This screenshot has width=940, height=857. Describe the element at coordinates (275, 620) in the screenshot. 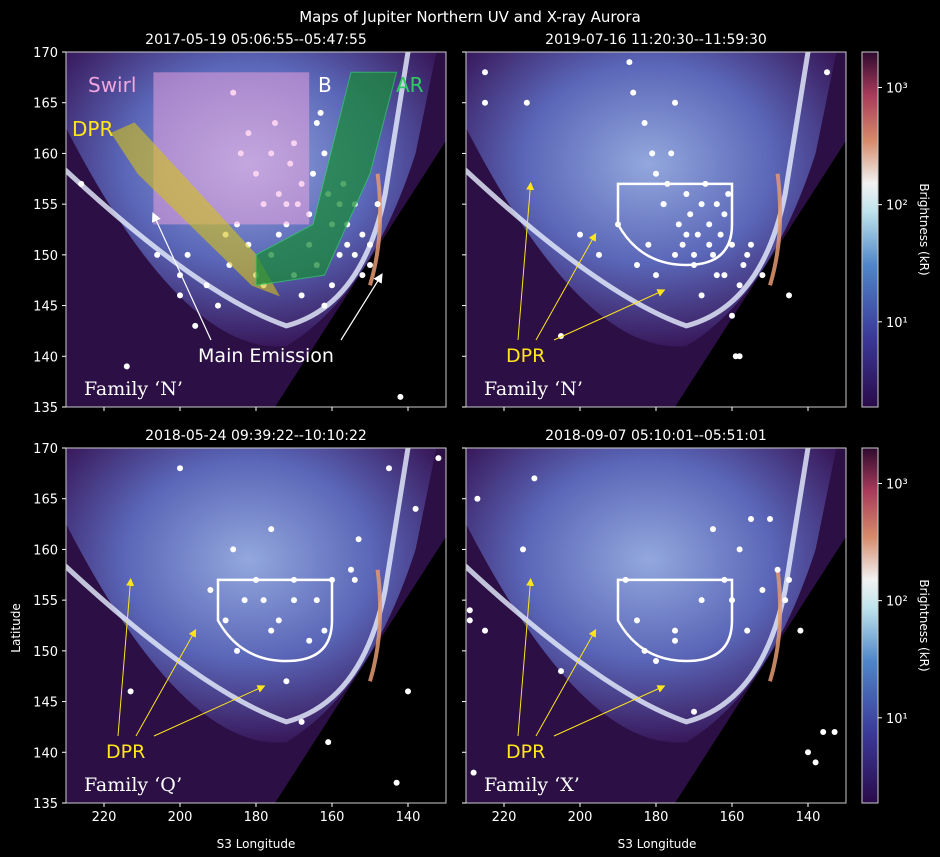

I see `swirl-region-outline` at that location.